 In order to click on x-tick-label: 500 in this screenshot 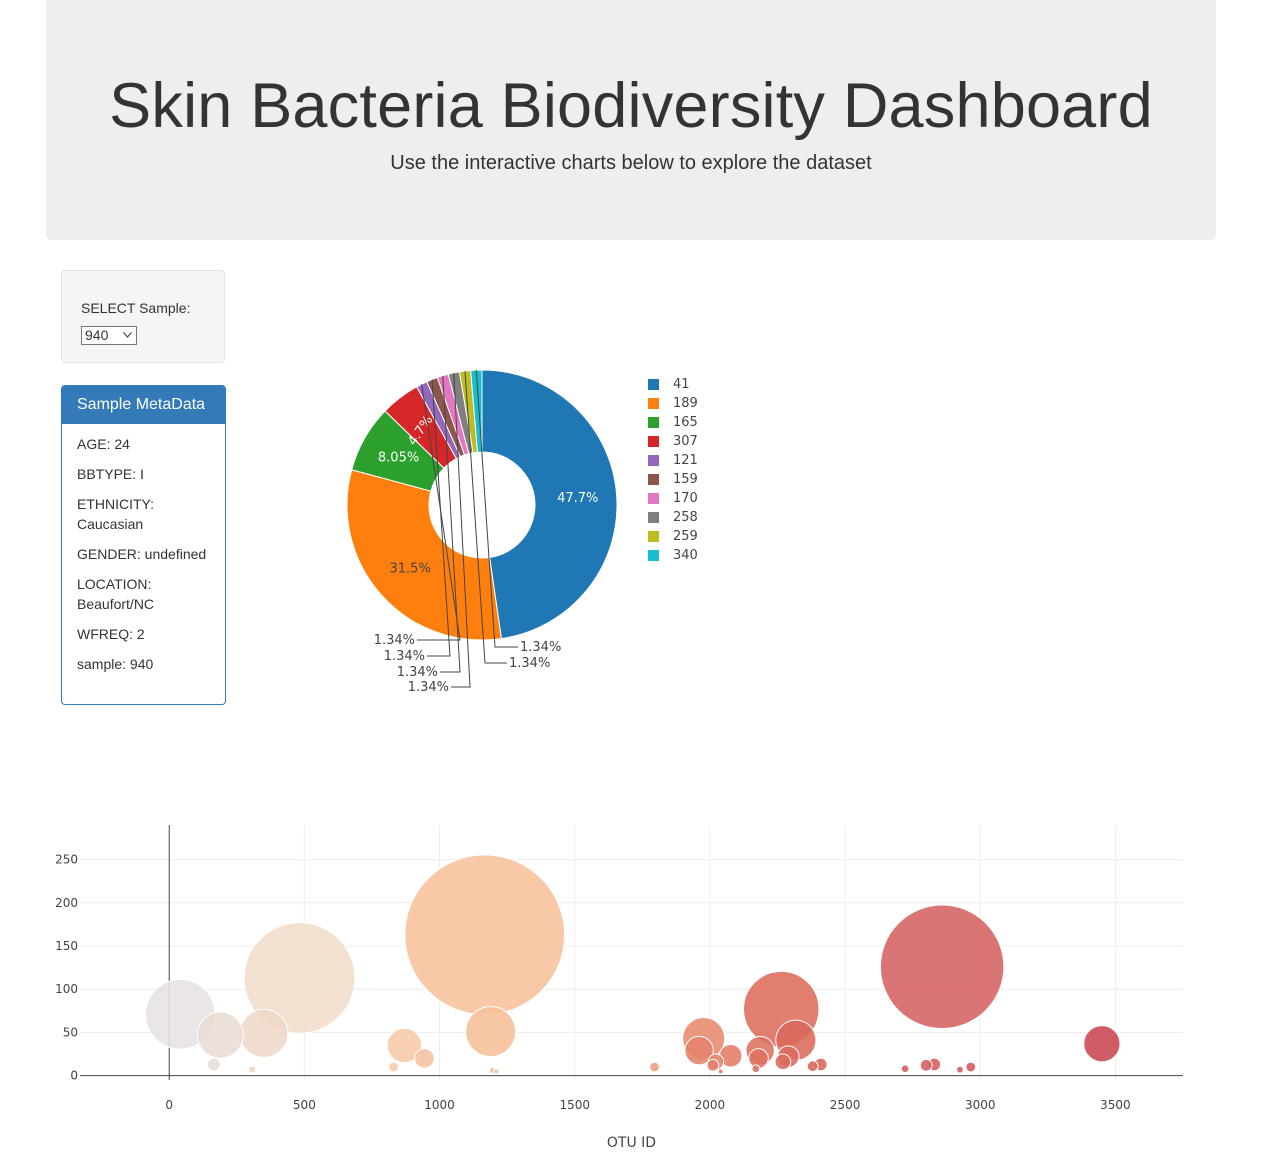, I will do `click(304, 1105)`.